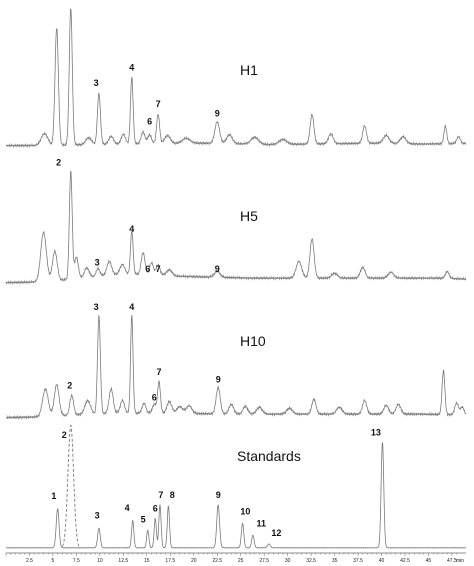  I want to click on x-tick-label: 27.5, so click(264, 561).